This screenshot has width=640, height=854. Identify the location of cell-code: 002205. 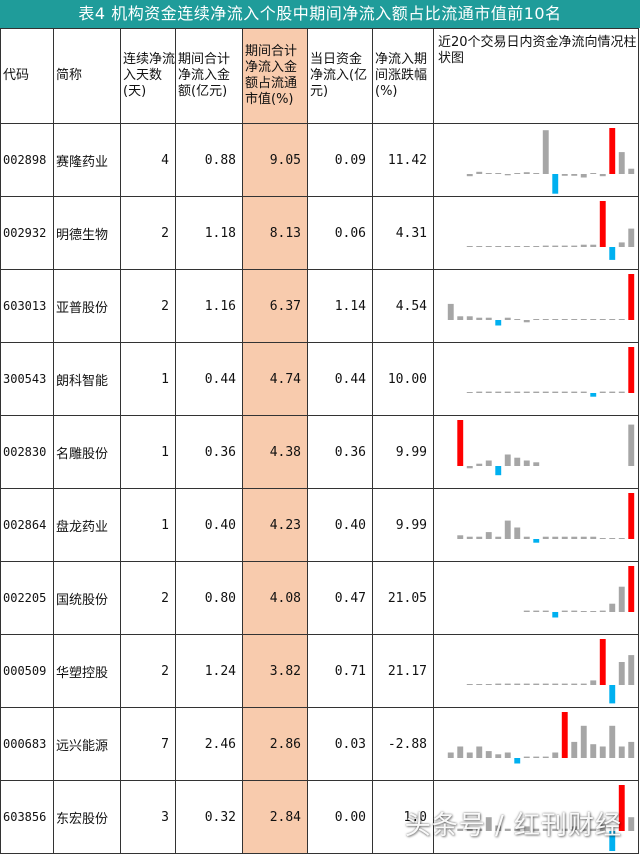
(27, 598).